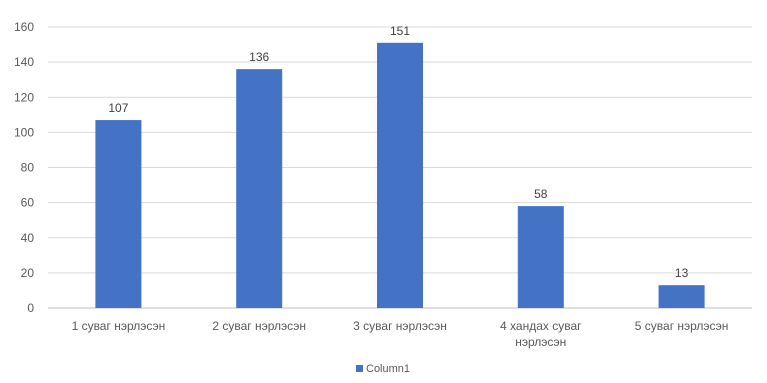 The width and height of the screenshot is (767, 383). I want to click on category-label: 4 хандах суваг нэрлэсэн, so click(541, 334).